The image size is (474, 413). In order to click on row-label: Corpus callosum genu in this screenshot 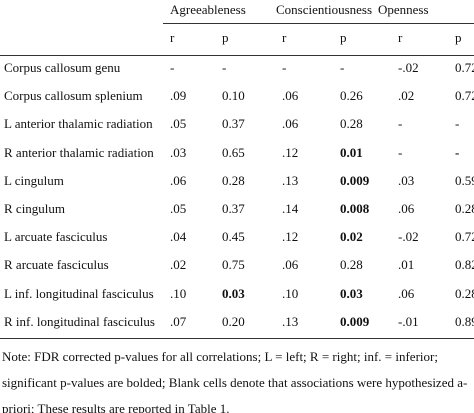, I will do `click(62, 67)`.